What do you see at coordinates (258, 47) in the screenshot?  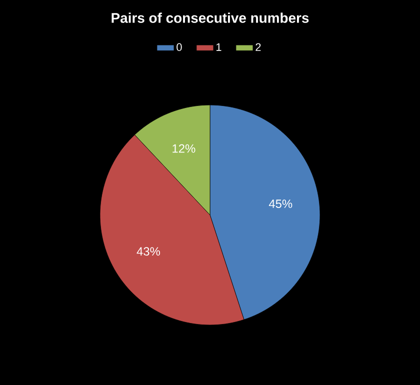 I see `legend-label: 2` at bounding box center [258, 47].